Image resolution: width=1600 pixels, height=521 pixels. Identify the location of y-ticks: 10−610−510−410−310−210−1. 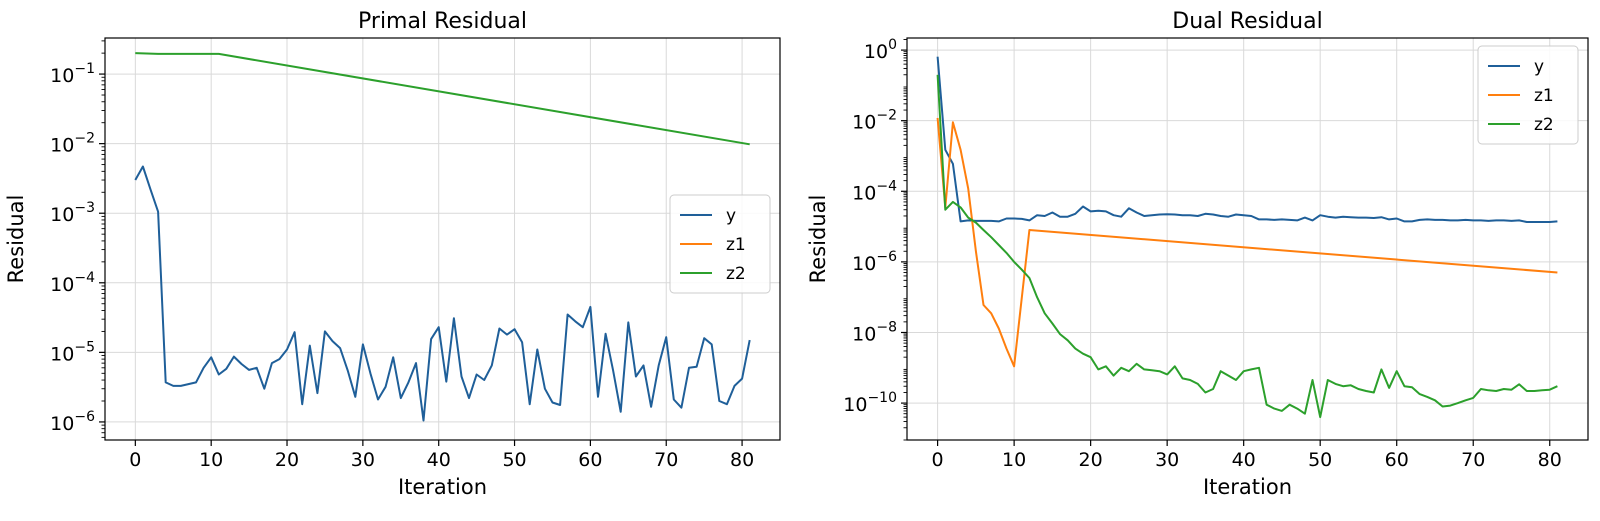
(77, 239).